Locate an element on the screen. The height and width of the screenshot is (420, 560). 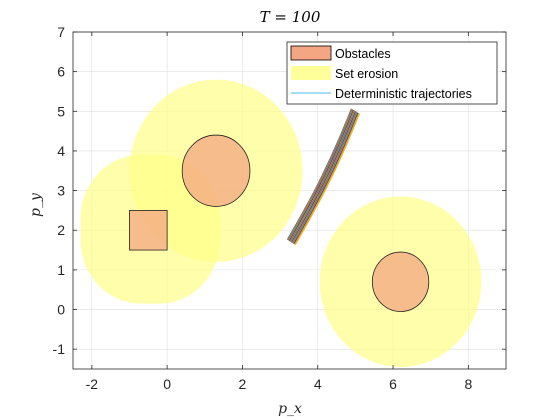
y-tick-labels: -1 0 1 2 3 4 5 6 7 is located at coordinates (59, 190).